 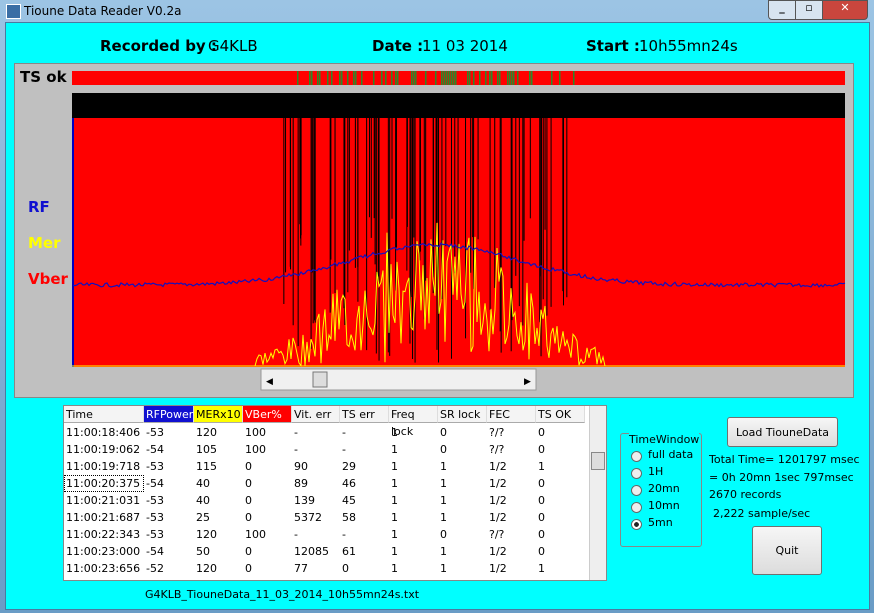 I want to click on date-value: 11 03 2014, so click(x=465, y=46).